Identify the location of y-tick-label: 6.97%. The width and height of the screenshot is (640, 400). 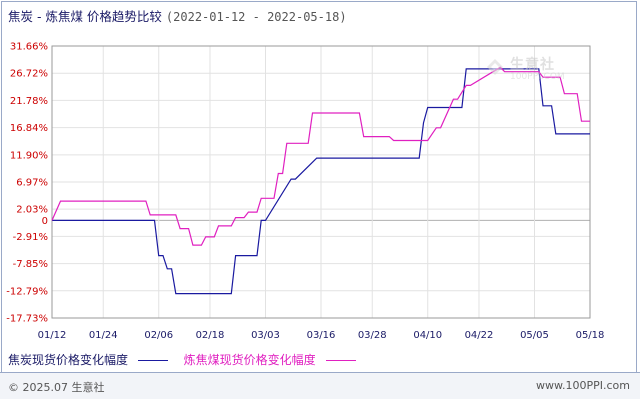
(32, 182).